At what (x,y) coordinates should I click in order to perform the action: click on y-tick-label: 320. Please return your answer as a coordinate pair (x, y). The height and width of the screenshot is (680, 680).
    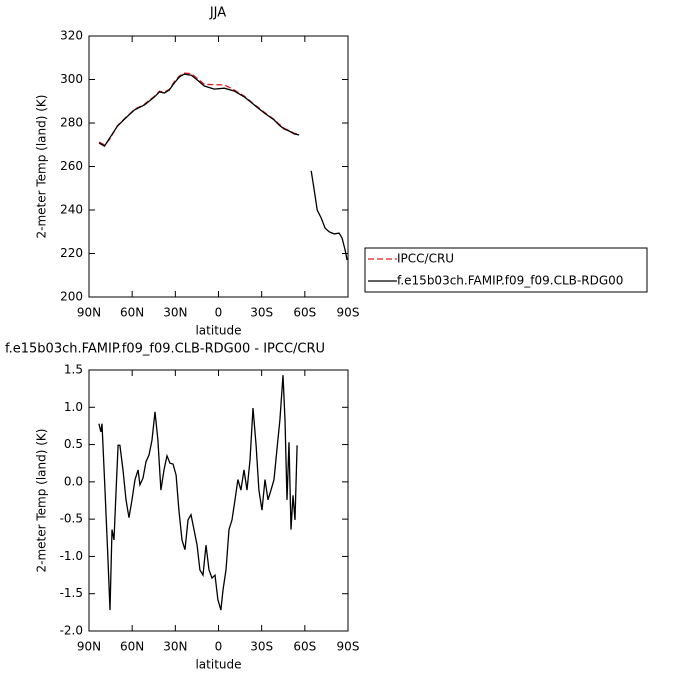
    Looking at the image, I should click on (71, 36).